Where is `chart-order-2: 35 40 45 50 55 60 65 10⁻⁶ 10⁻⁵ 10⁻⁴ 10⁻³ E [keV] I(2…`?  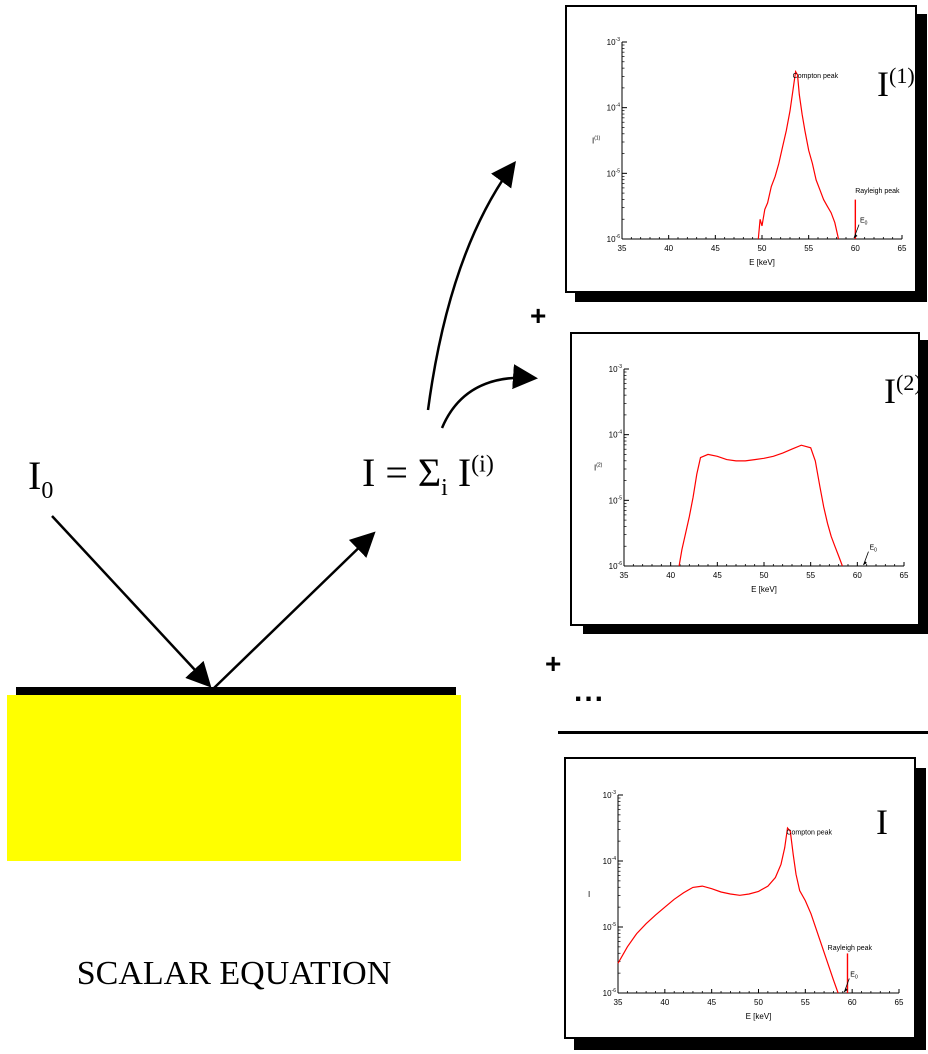 chart-order-2: 35 40 45 50 55 60 65 10⁻⁶ 10⁻⁵ 10⁻⁴ 10⁻³ E [keV] I(2… is located at coordinates (751, 479).